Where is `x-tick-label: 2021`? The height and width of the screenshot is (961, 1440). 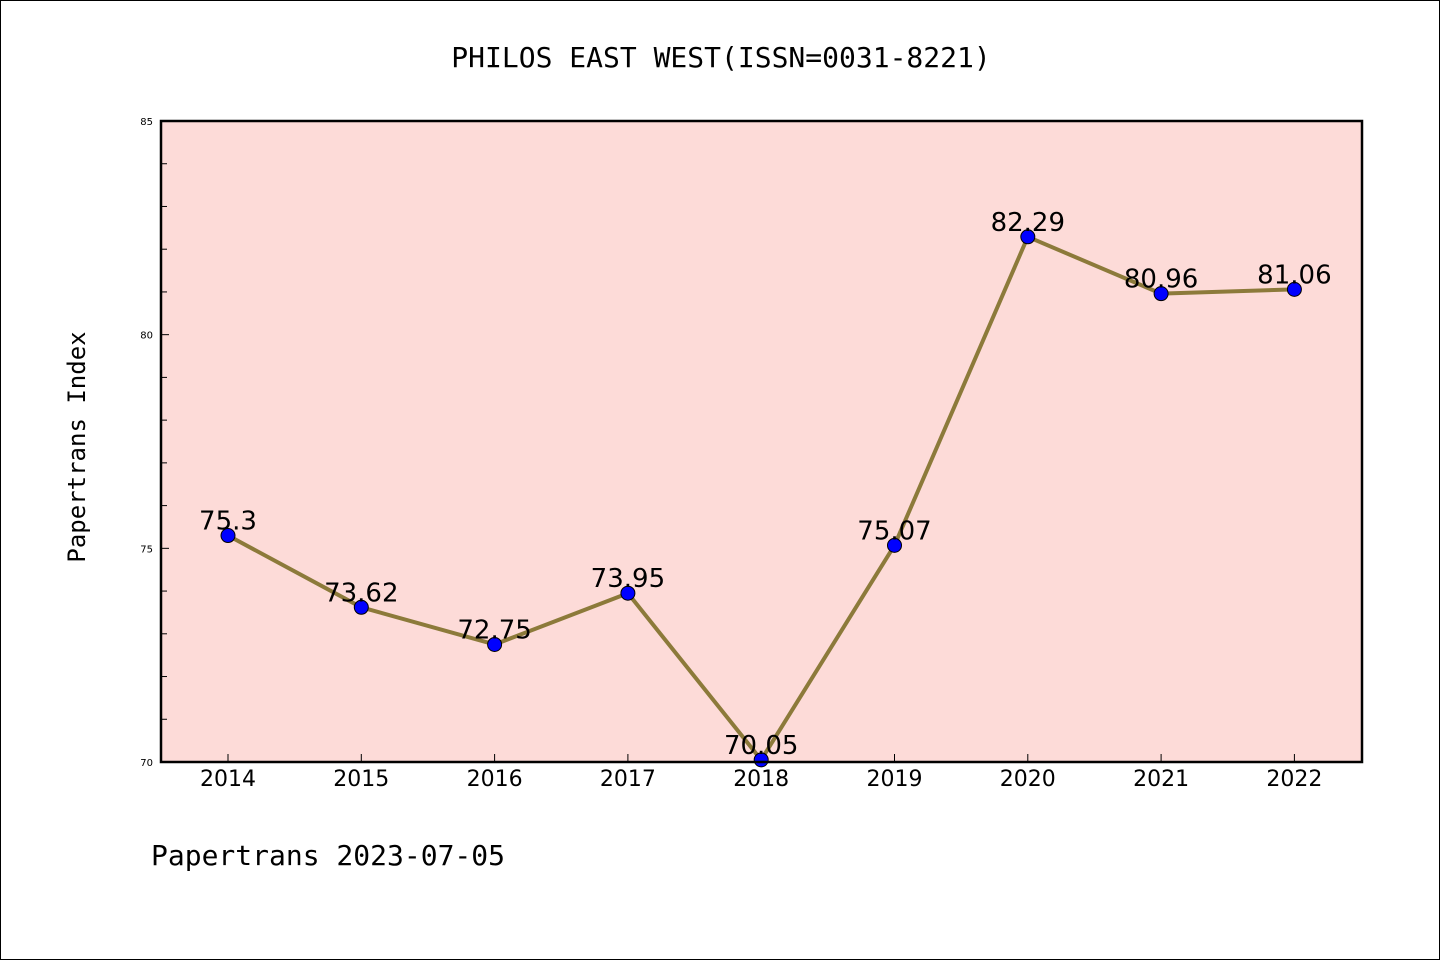 x-tick-label: 2021 is located at coordinates (1161, 779).